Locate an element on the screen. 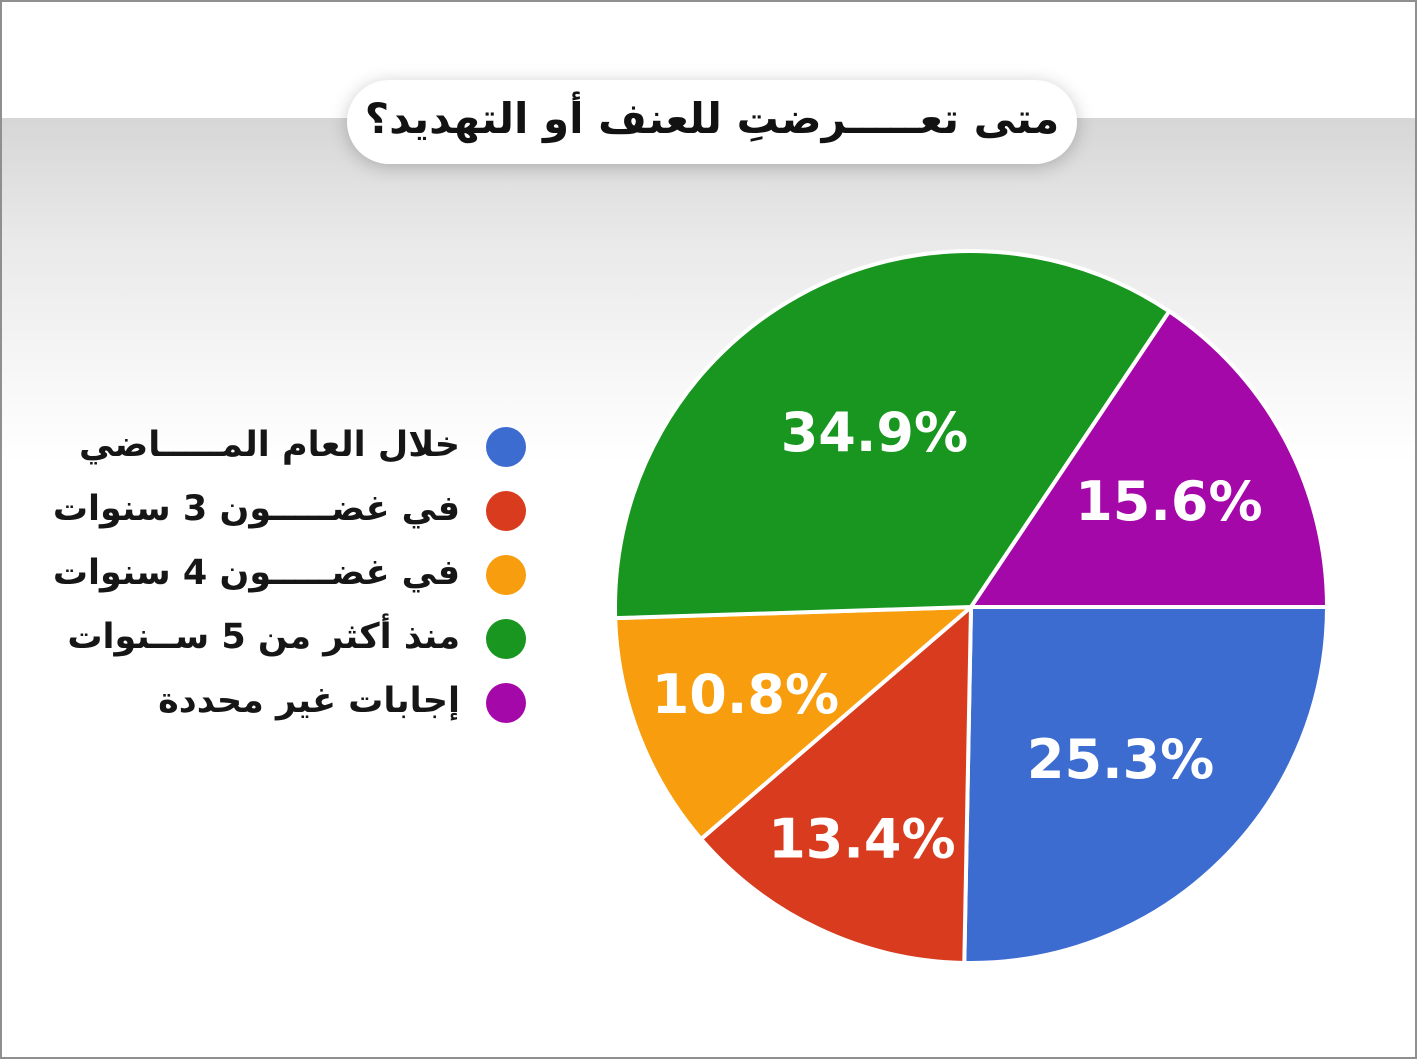 The height and width of the screenshot is (1059, 1417). legend-label: خلال العام المـــــاضي is located at coordinates (269, 444).